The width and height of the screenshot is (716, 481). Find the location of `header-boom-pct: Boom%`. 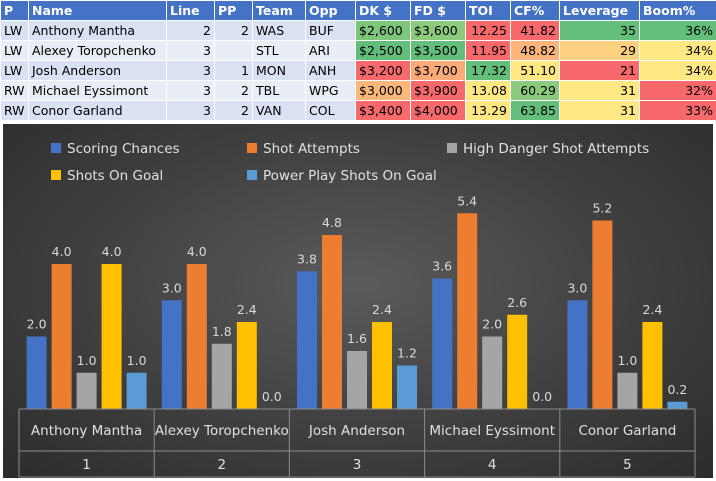

header-boom-pct: Boom% is located at coordinates (677, 10).